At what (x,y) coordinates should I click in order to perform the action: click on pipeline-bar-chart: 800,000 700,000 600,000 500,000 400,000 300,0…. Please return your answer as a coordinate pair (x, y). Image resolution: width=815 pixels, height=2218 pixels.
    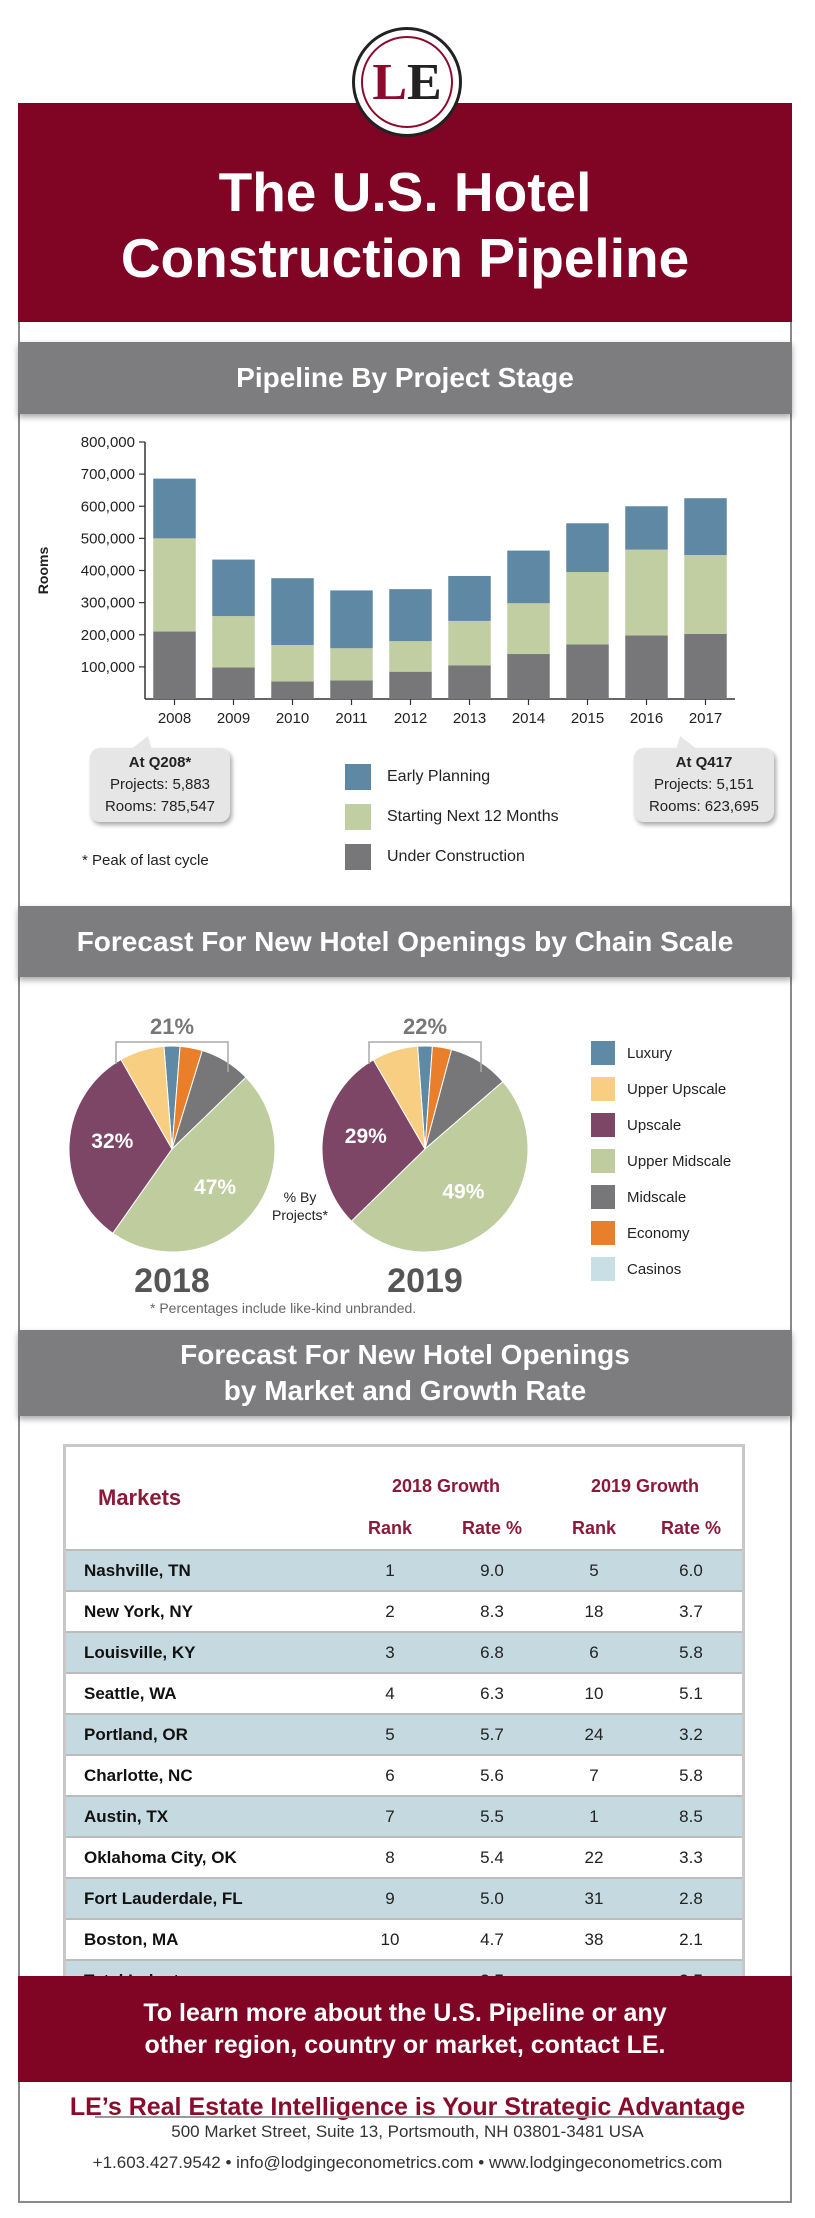
    Looking at the image, I should click on (385, 580).